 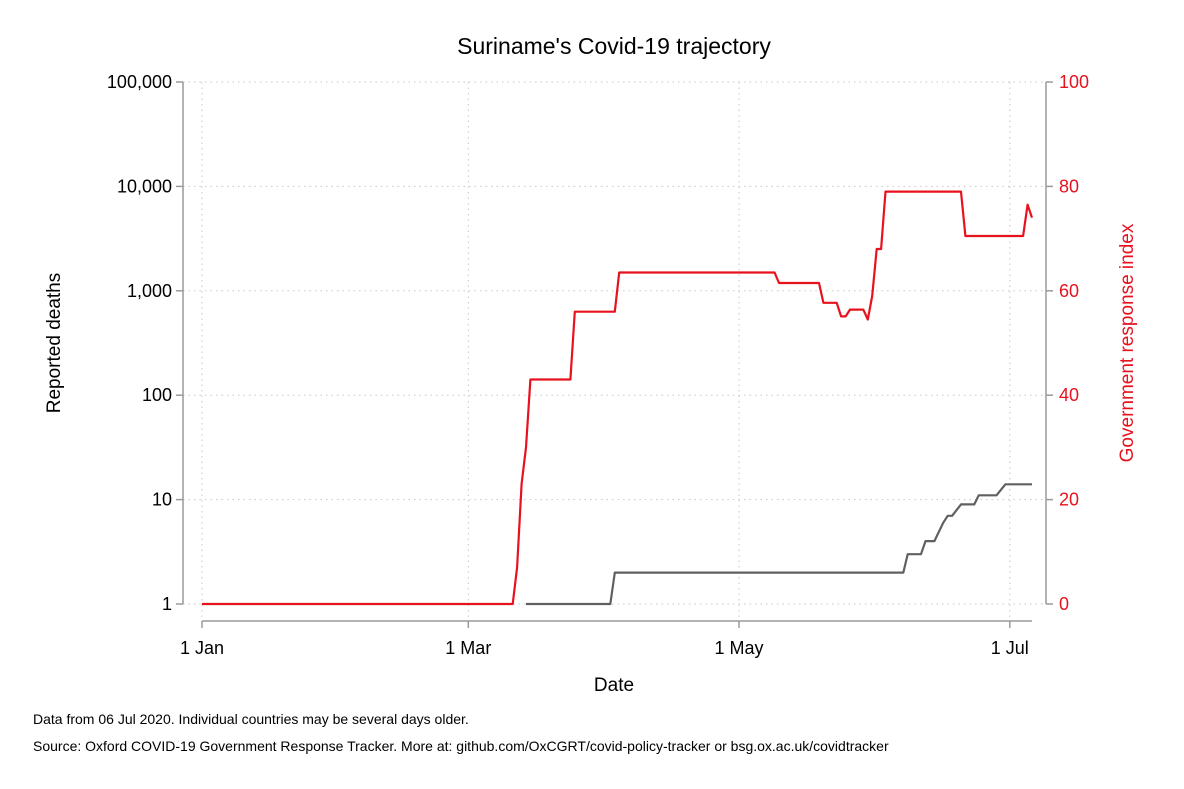 I want to click on x-axis-title: Date, so click(x=614, y=685).